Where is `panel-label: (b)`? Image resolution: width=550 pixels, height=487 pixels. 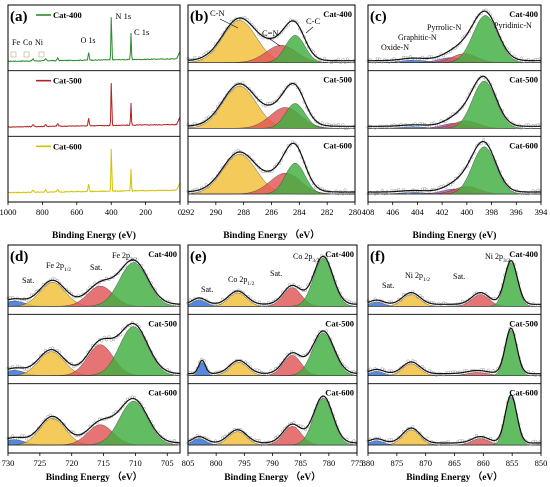 panel-label: (b) is located at coordinates (199, 17).